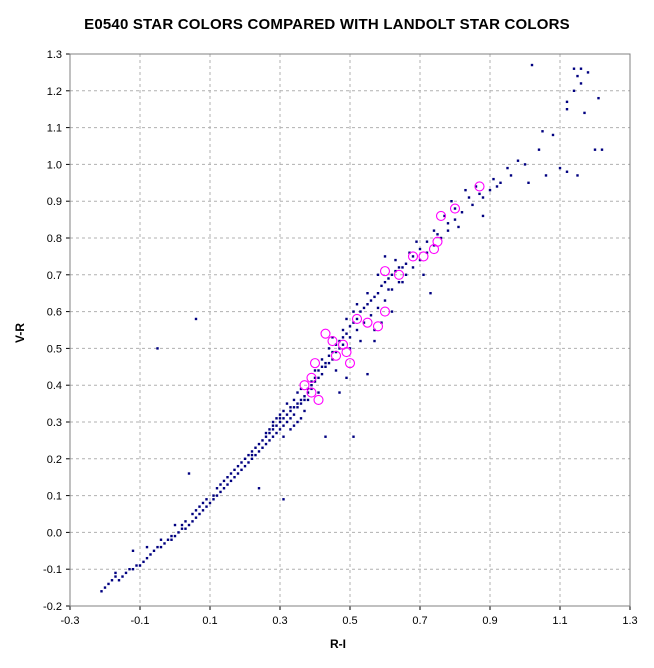 The height and width of the screenshot is (668, 654). I want to click on y-tick-label: 1.0, so click(54, 165).